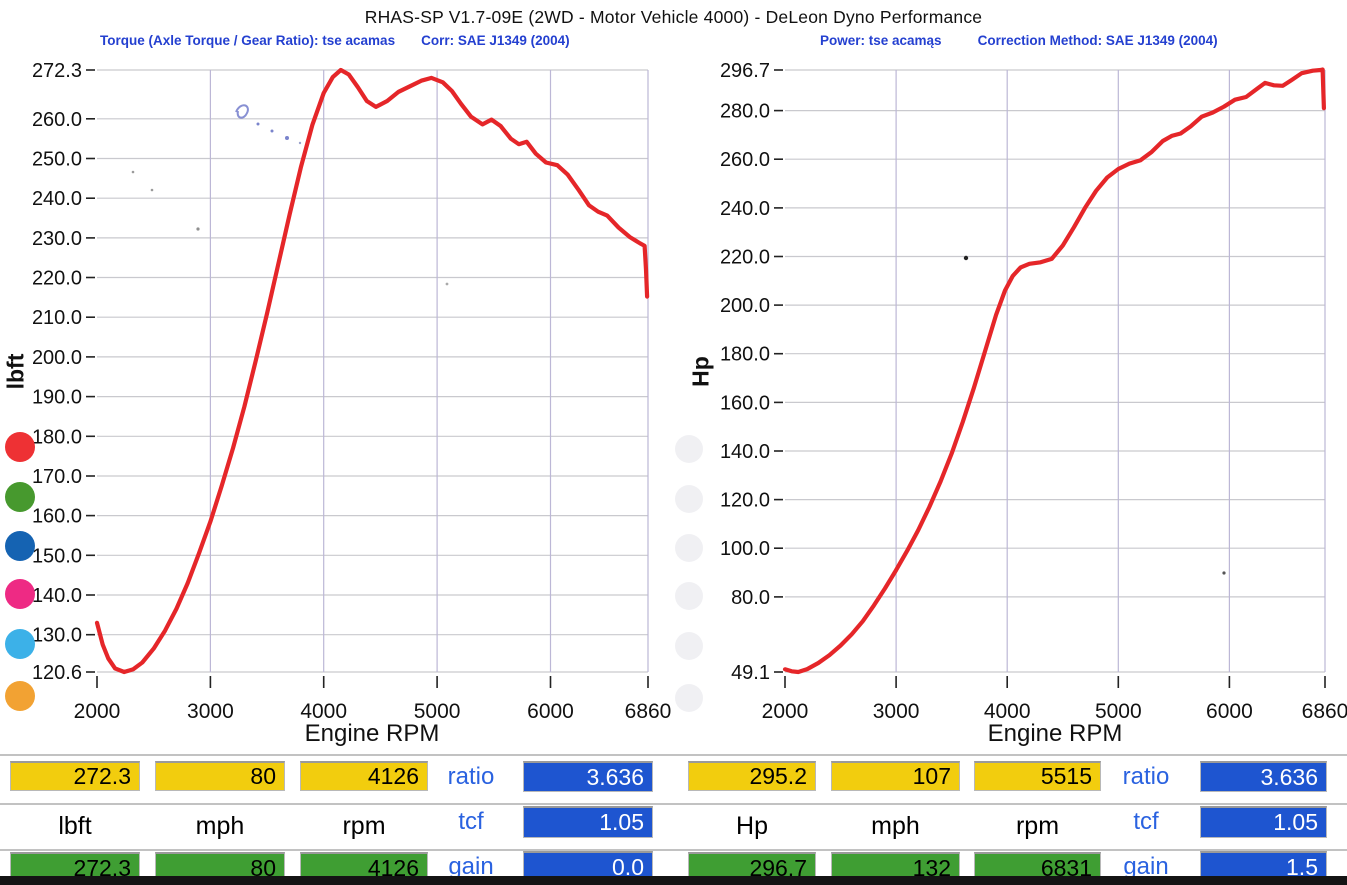 The width and height of the screenshot is (1347, 885). What do you see at coordinates (57, 636) in the screenshot?
I see `y-tick-label: 130.0` at bounding box center [57, 636].